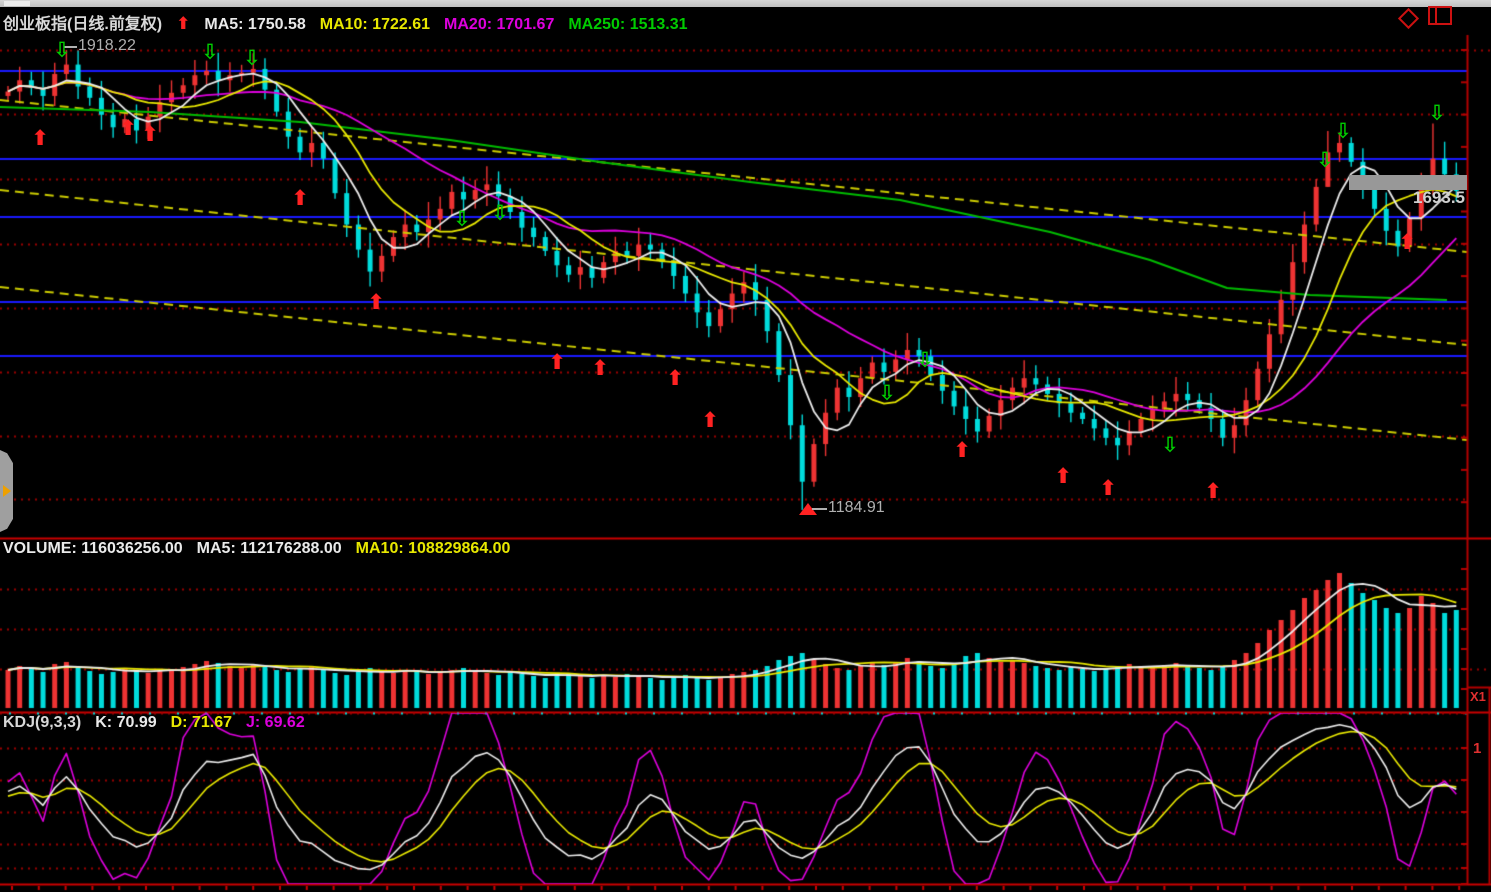 This screenshot has width=1491, height=892. Describe the element at coordinates (1478, 696) in the screenshot. I see `volume-axis-label: X1` at that location.